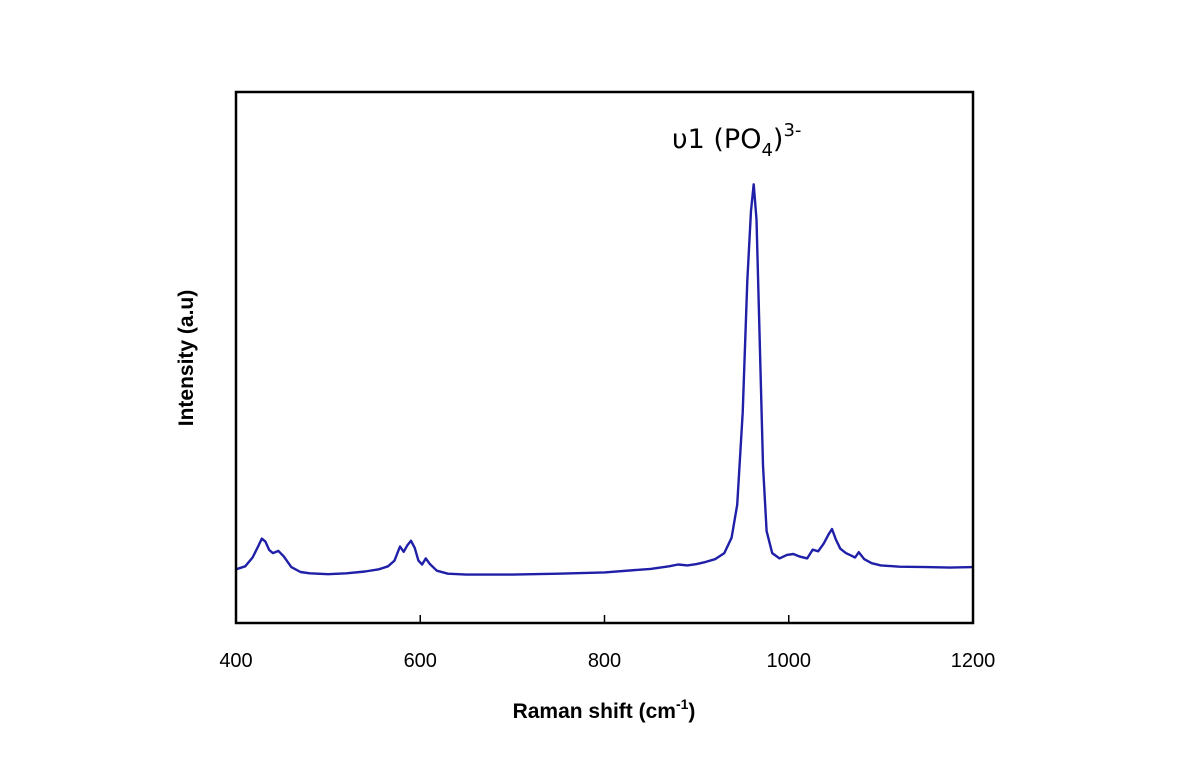  I want to click on x-axis-title: Raman shift (cm-1), so click(604, 709).